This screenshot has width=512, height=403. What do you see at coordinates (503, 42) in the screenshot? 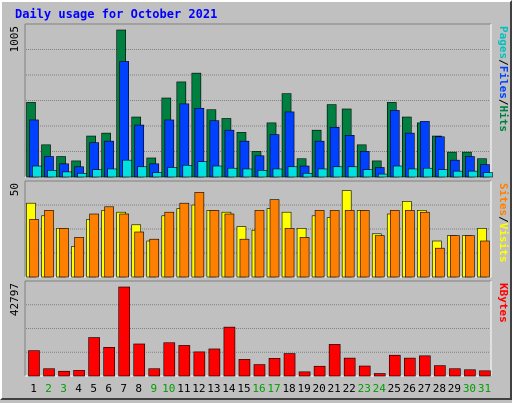
I see `legend-pages: Pages` at bounding box center [503, 42].